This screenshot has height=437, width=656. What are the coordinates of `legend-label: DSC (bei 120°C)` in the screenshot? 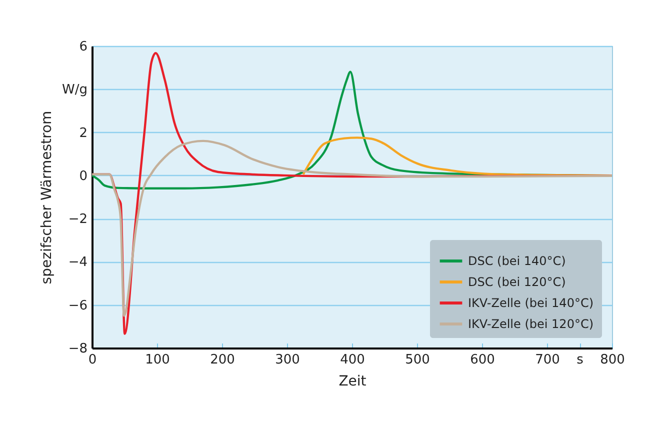 It's located at (517, 282).